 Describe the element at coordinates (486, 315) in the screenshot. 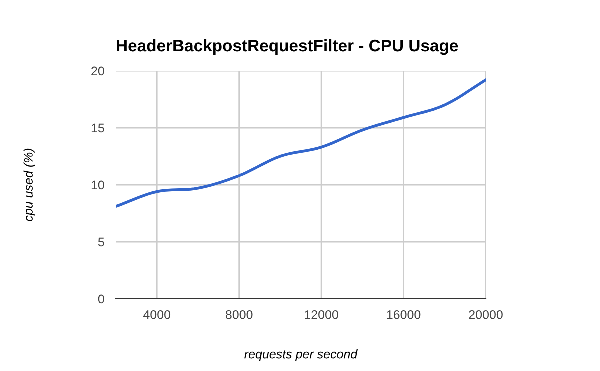

I see `x-tick-label: 20000` at that location.